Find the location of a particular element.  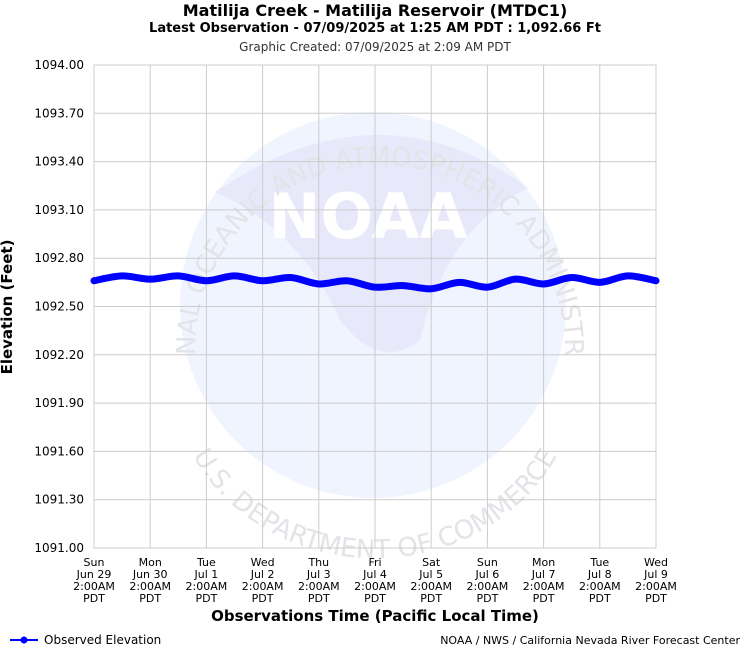

y-axis-label: Elevation (Feet) is located at coordinates (8, 307).